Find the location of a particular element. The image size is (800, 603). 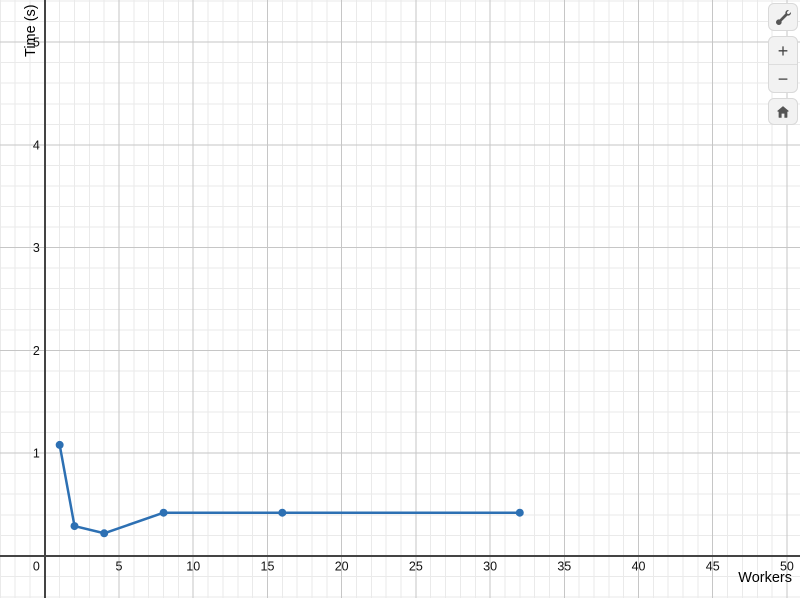

graph-controls: + − is located at coordinates (783, 64).